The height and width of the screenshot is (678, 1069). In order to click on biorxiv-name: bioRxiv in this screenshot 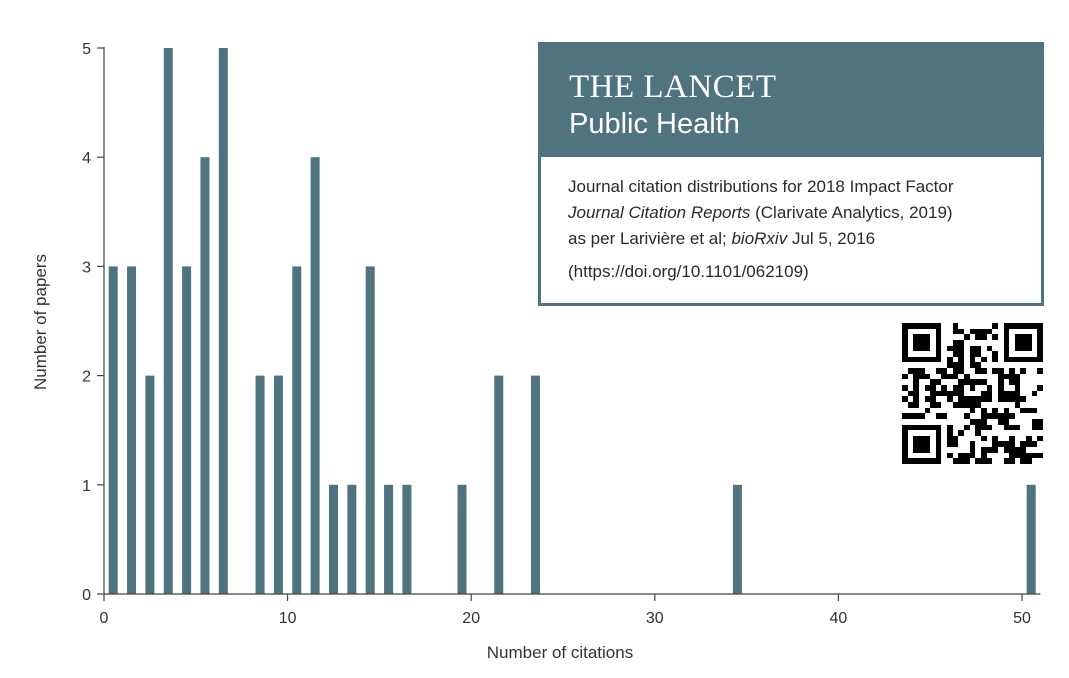, I will do `click(759, 238)`.